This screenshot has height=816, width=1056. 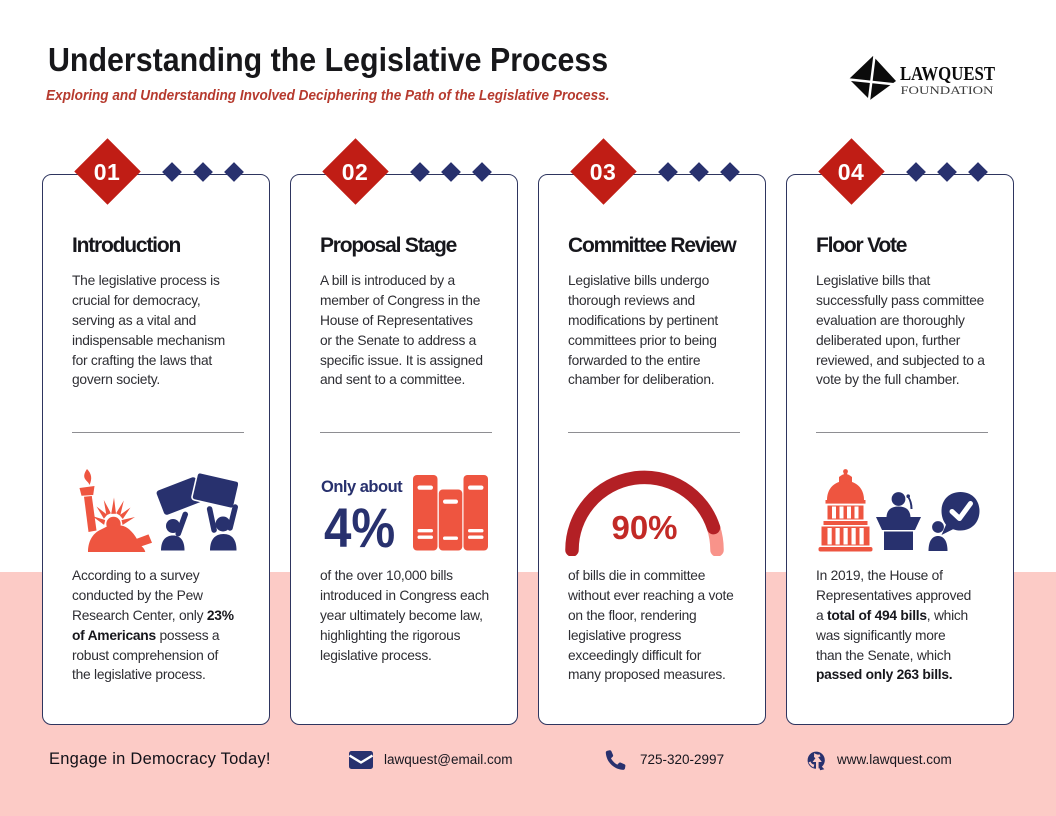 What do you see at coordinates (948, 91) in the screenshot?
I see `svg-text: FOUNDATION` at bounding box center [948, 91].